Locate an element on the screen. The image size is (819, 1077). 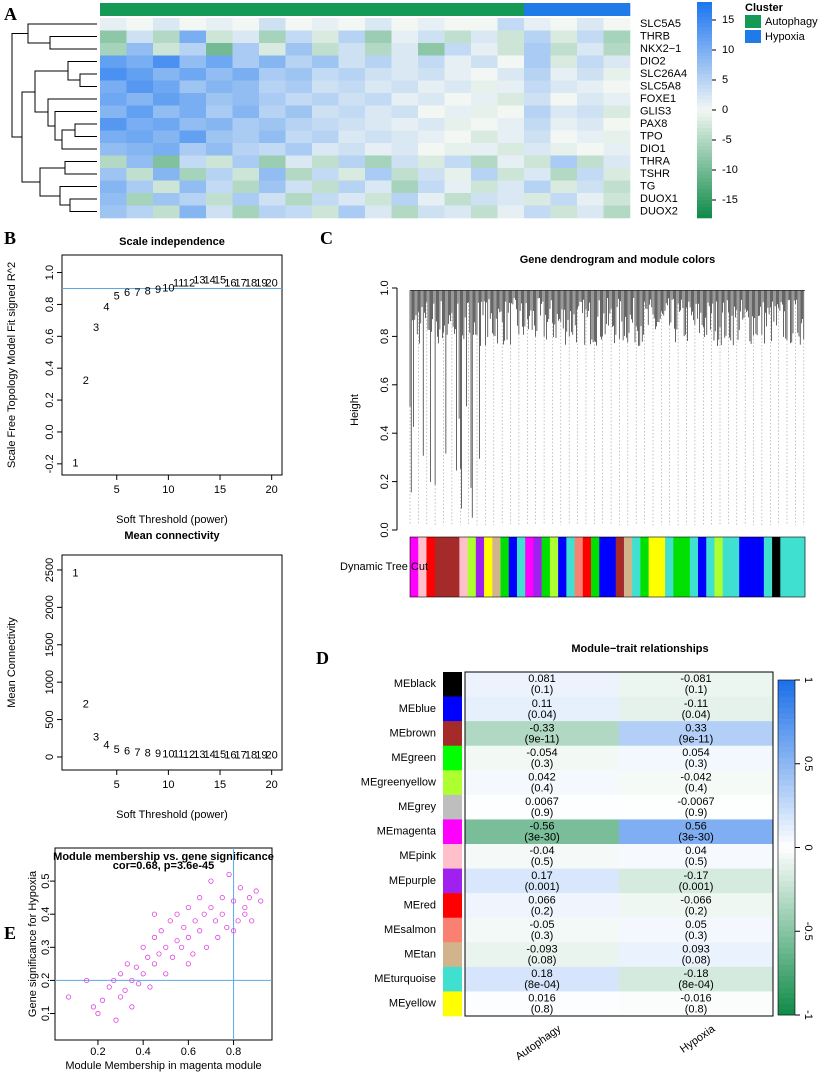
cell-value: -0.093 is located at coordinates (541, 949).